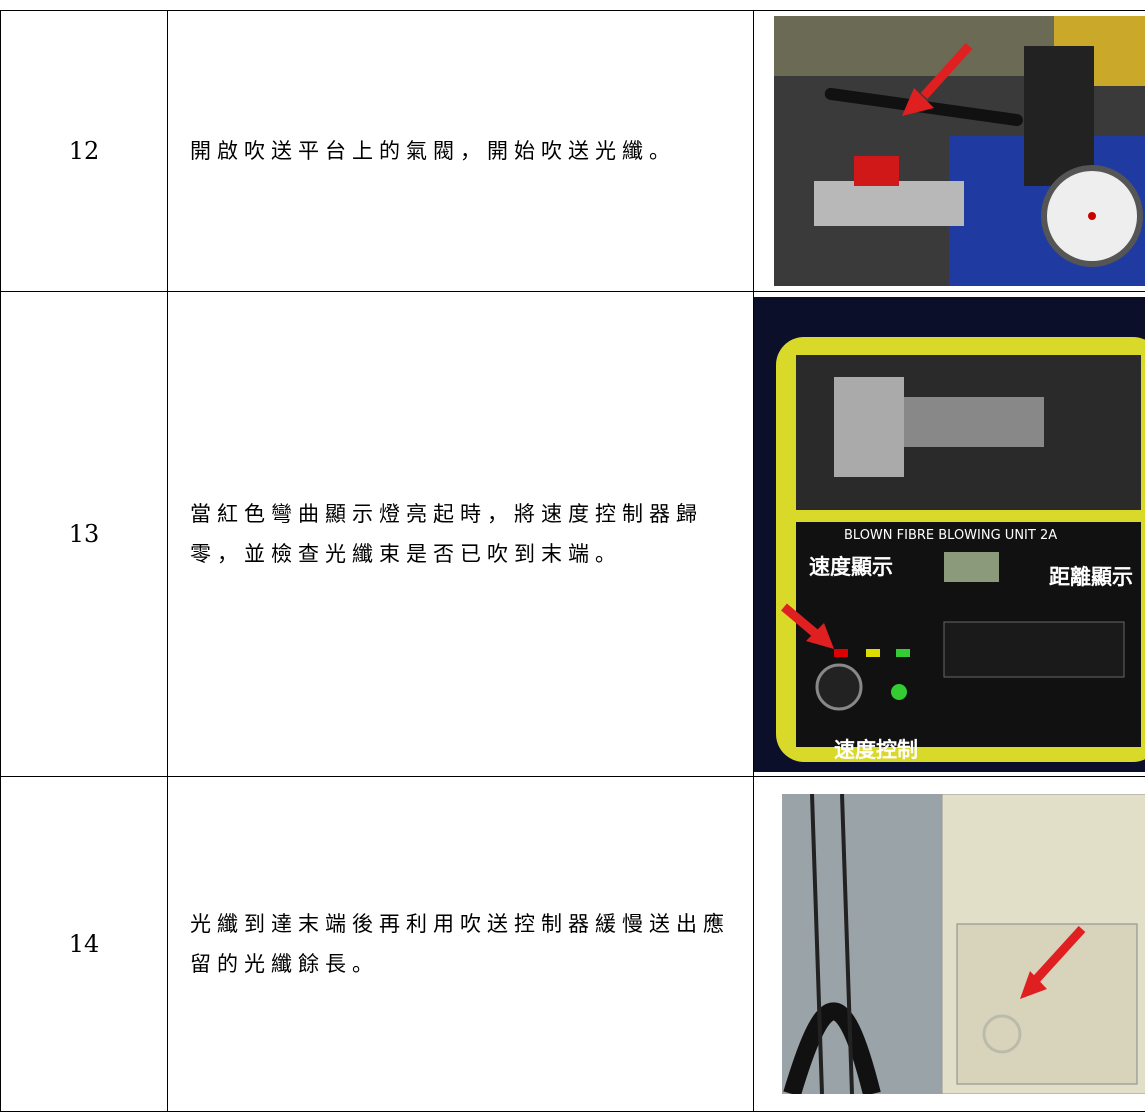 The image size is (1145, 1112). I want to click on photo-label: 速度控制, so click(876, 750).